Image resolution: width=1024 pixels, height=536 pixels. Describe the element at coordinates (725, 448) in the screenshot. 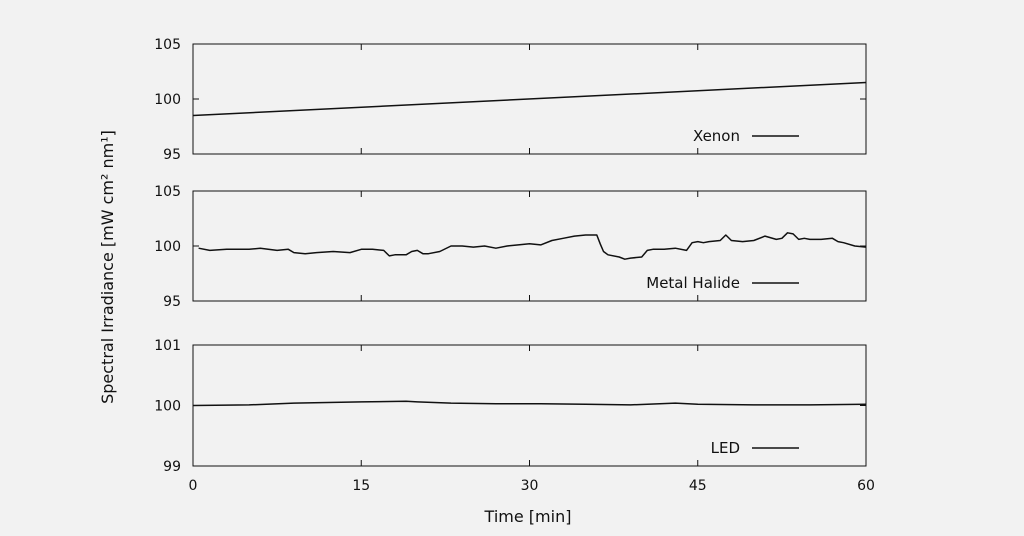

I see `legend-label: LED` at that location.